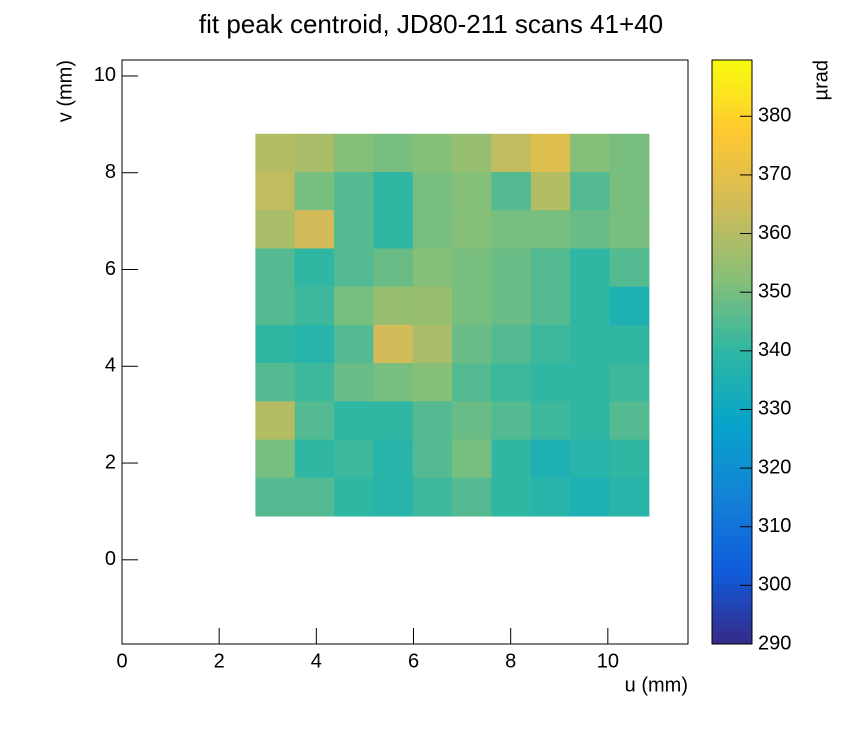 This screenshot has height=732, width=862. I want to click on y-tick-label: 8, so click(110, 172).